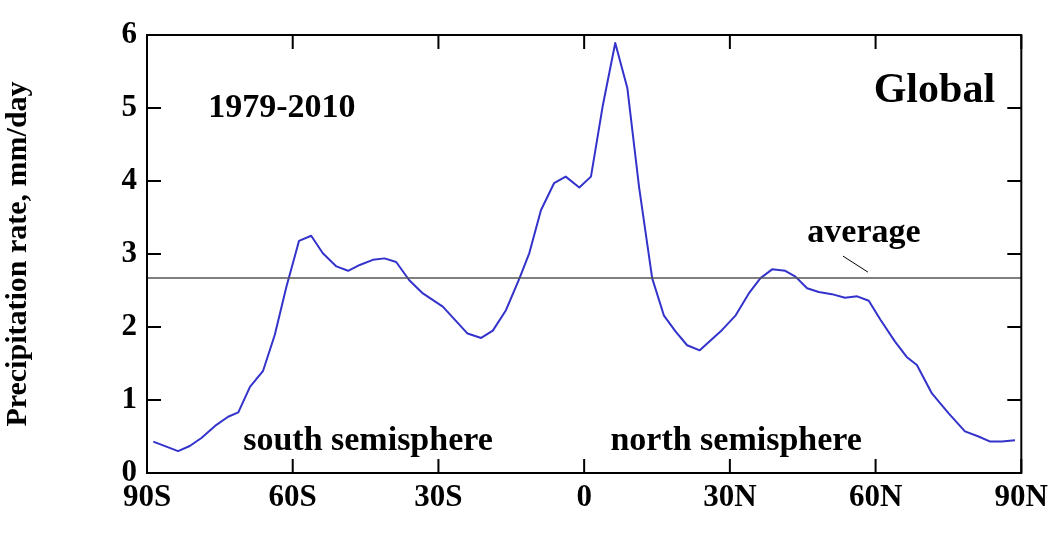 The height and width of the screenshot is (544, 1054). I want to click on y-tick-label: 4, so click(129, 179).